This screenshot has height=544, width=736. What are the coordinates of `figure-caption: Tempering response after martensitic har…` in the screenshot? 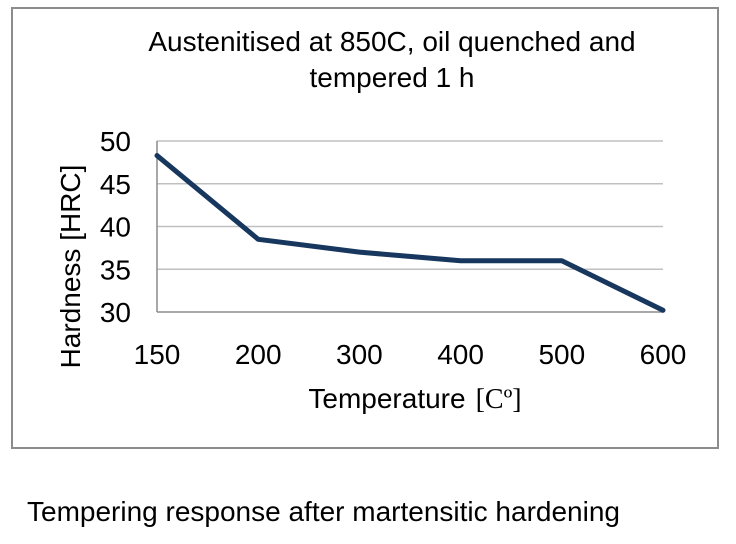 It's located at (323, 511).